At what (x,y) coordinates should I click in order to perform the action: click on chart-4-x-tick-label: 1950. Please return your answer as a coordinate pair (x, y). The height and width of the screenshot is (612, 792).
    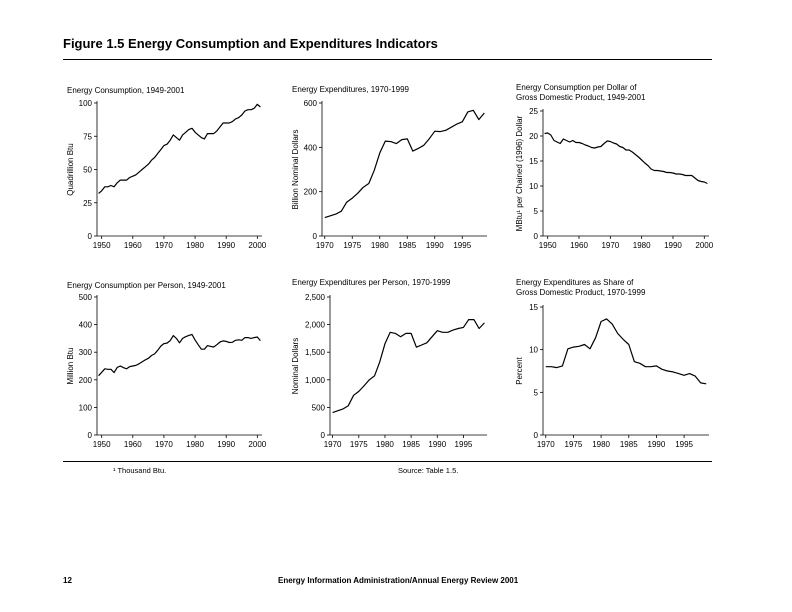
    Looking at the image, I should click on (102, 444).